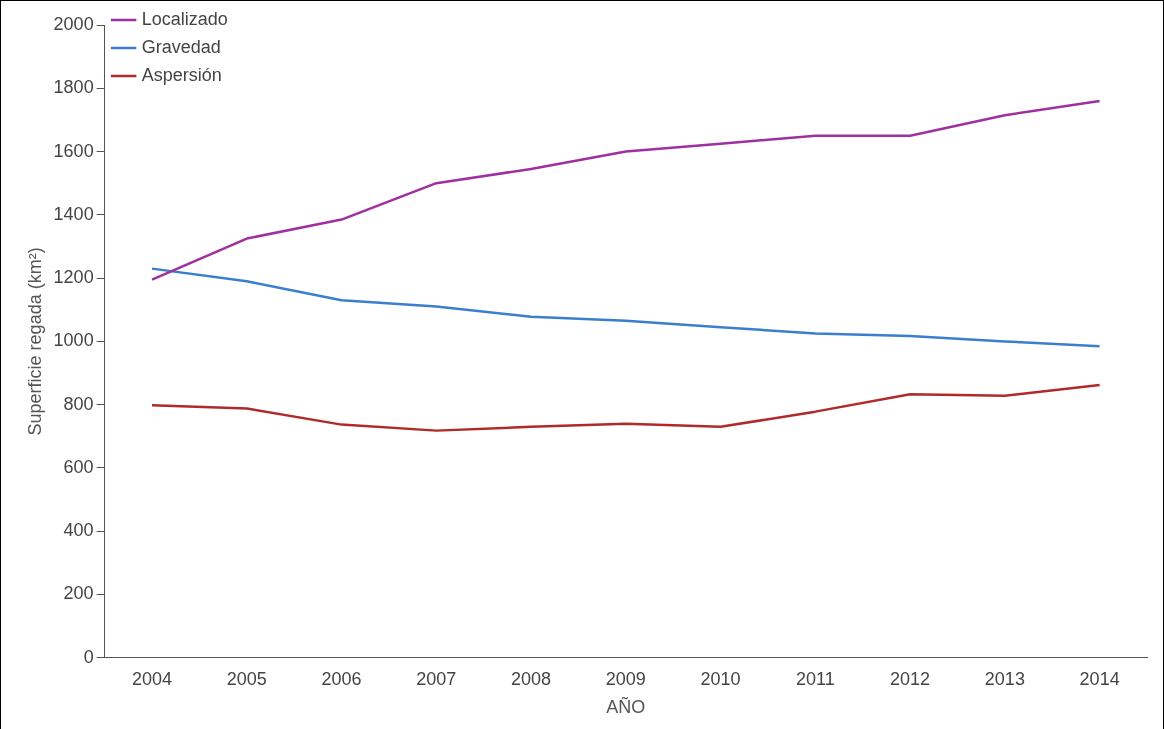 The image size is (1164, 729). What do you see at coordinates (73, 277) in the screenshot?
I see `y-tick-label: 1200` at bounding box center [73, 277].